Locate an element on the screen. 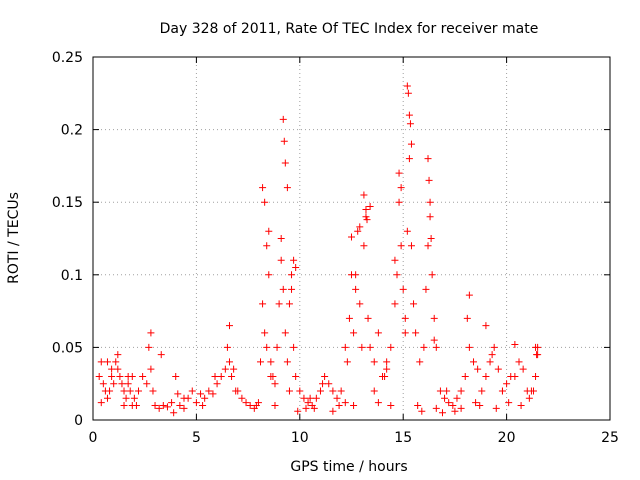 This screenshot has height=480, width=640. x-tick-label: 25 is located at coordinates (610, 438).